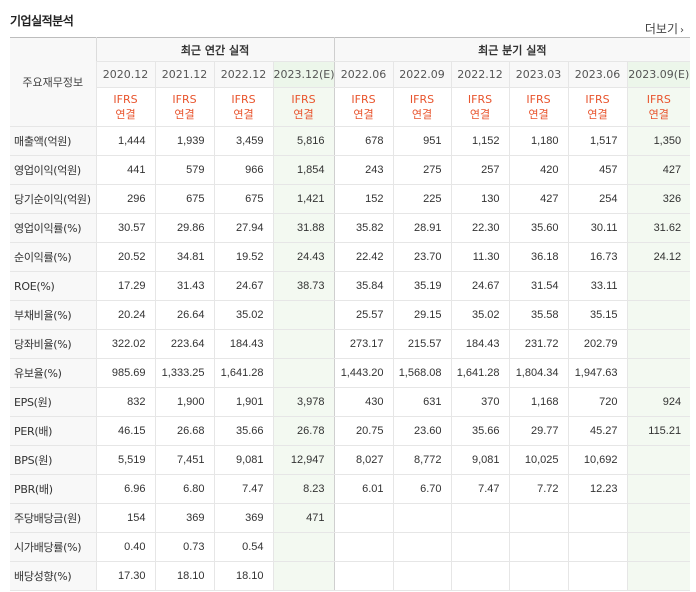 The image size is (696, 592). I want to click on table-cell: 1,168, so click(538, 402).